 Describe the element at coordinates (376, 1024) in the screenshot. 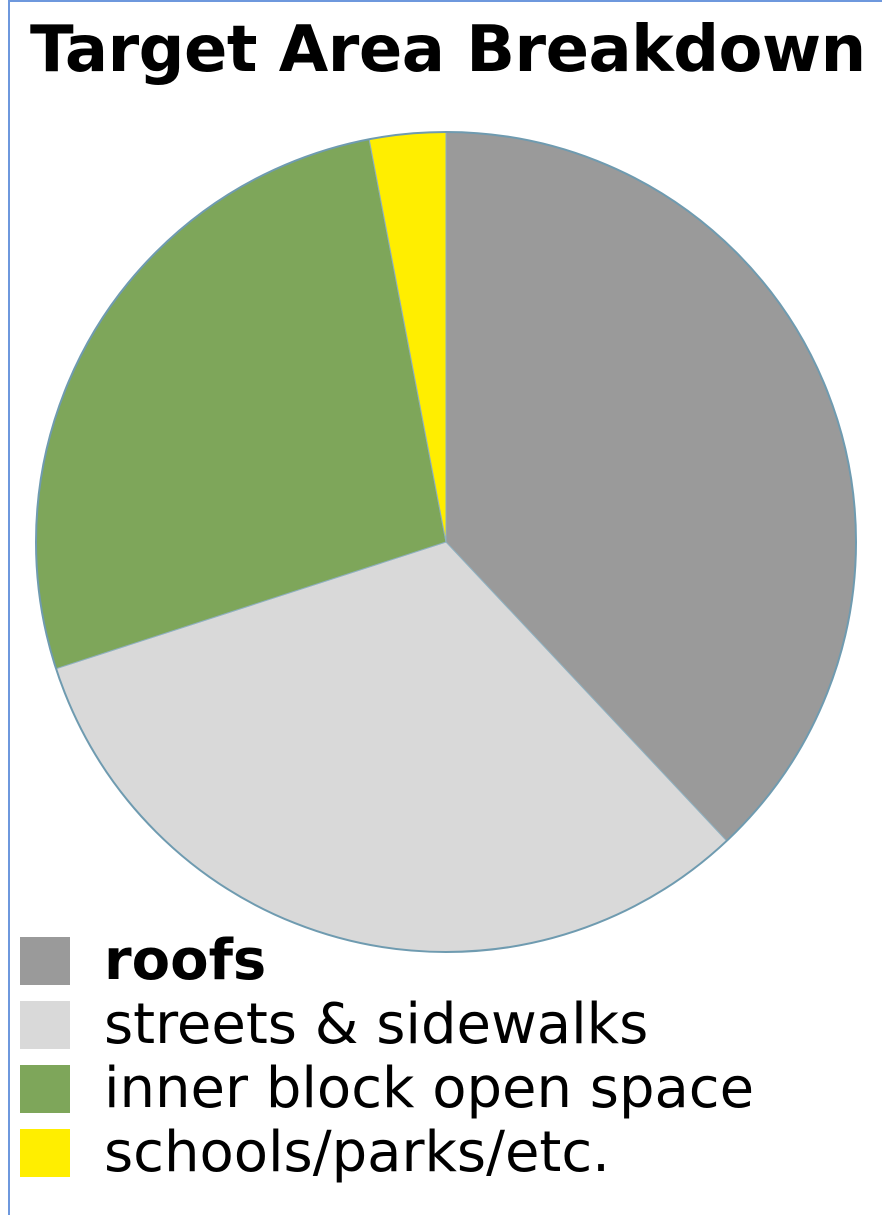

I see `legend-label-streets-sidewalks: streets & sidewalks` at that location.